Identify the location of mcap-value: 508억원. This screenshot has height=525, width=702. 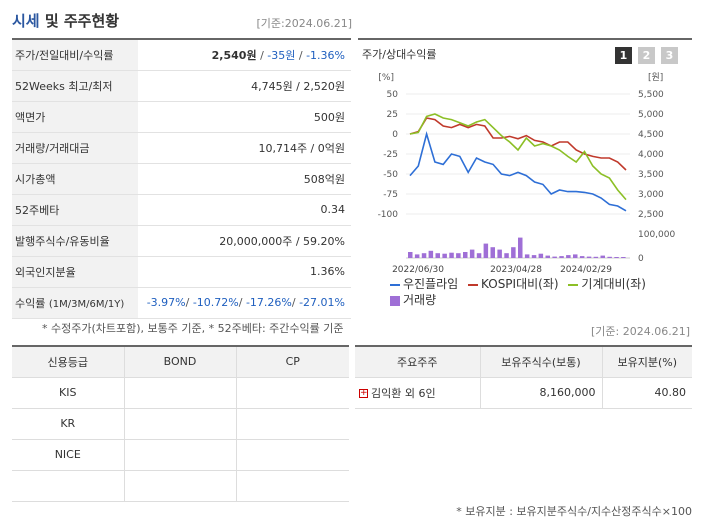
(244, 179).